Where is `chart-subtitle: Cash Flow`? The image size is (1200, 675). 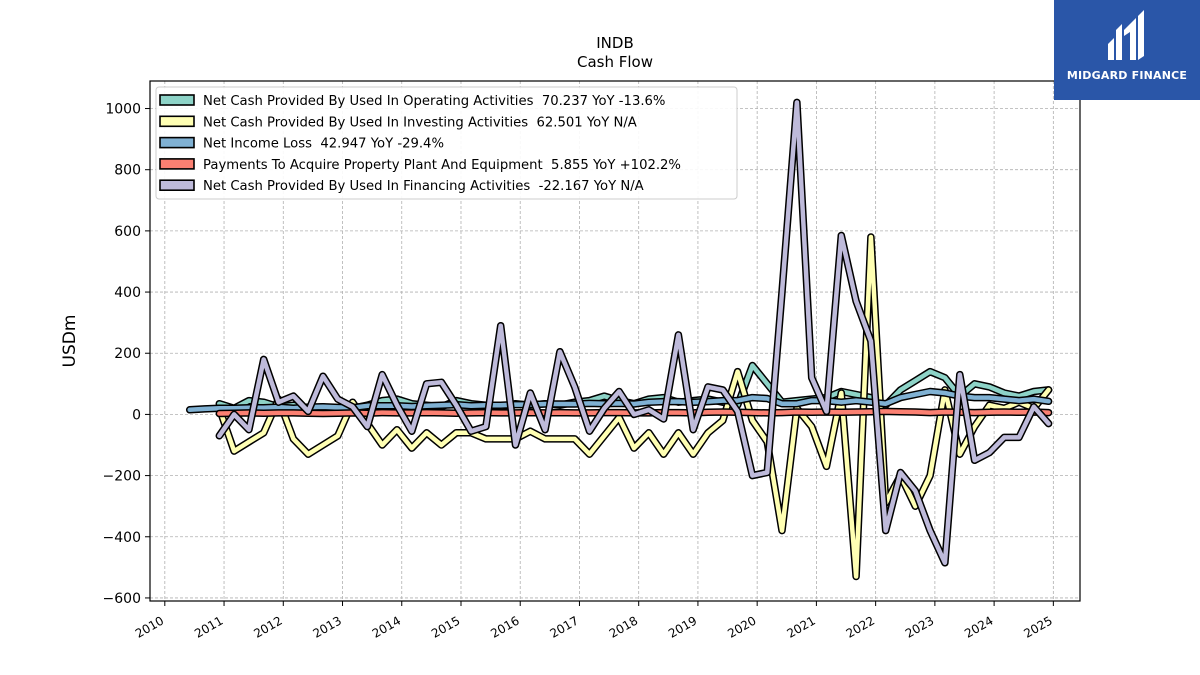
chart-subtitle: Cash Flow is located at coordinates (615, 62).